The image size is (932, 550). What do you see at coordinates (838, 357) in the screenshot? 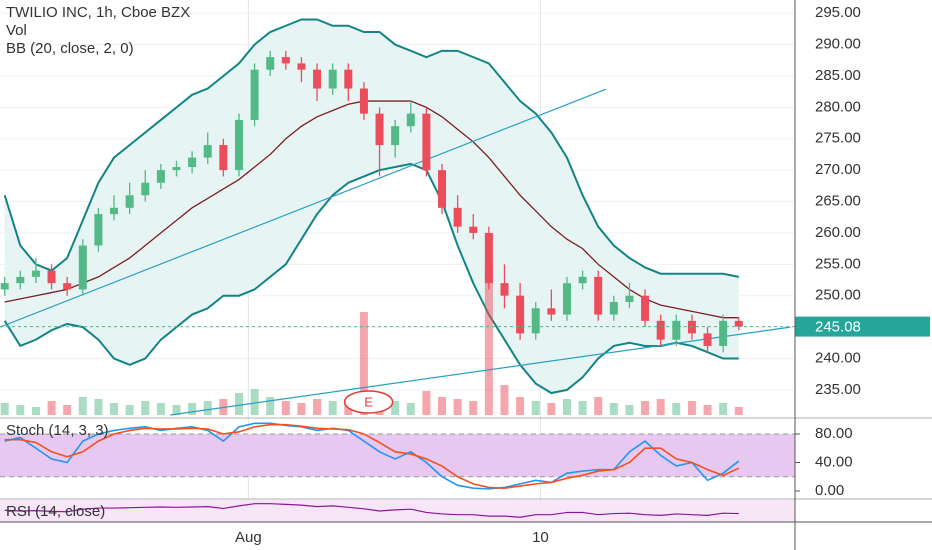
I see `y-tick-label: 240.00` at bounding box center [838, 357].